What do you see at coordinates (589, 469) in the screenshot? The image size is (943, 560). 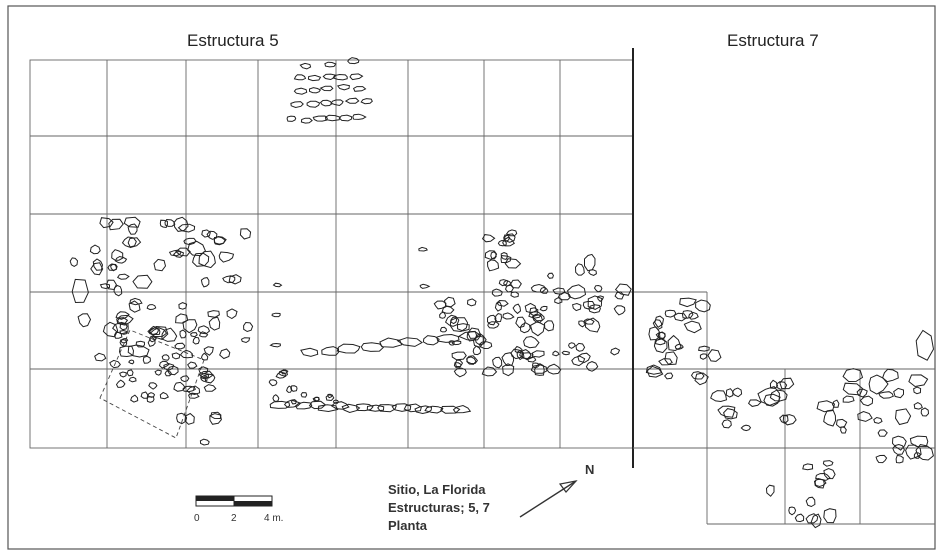 I see `north-label: N` at bounding box center [589, 469].